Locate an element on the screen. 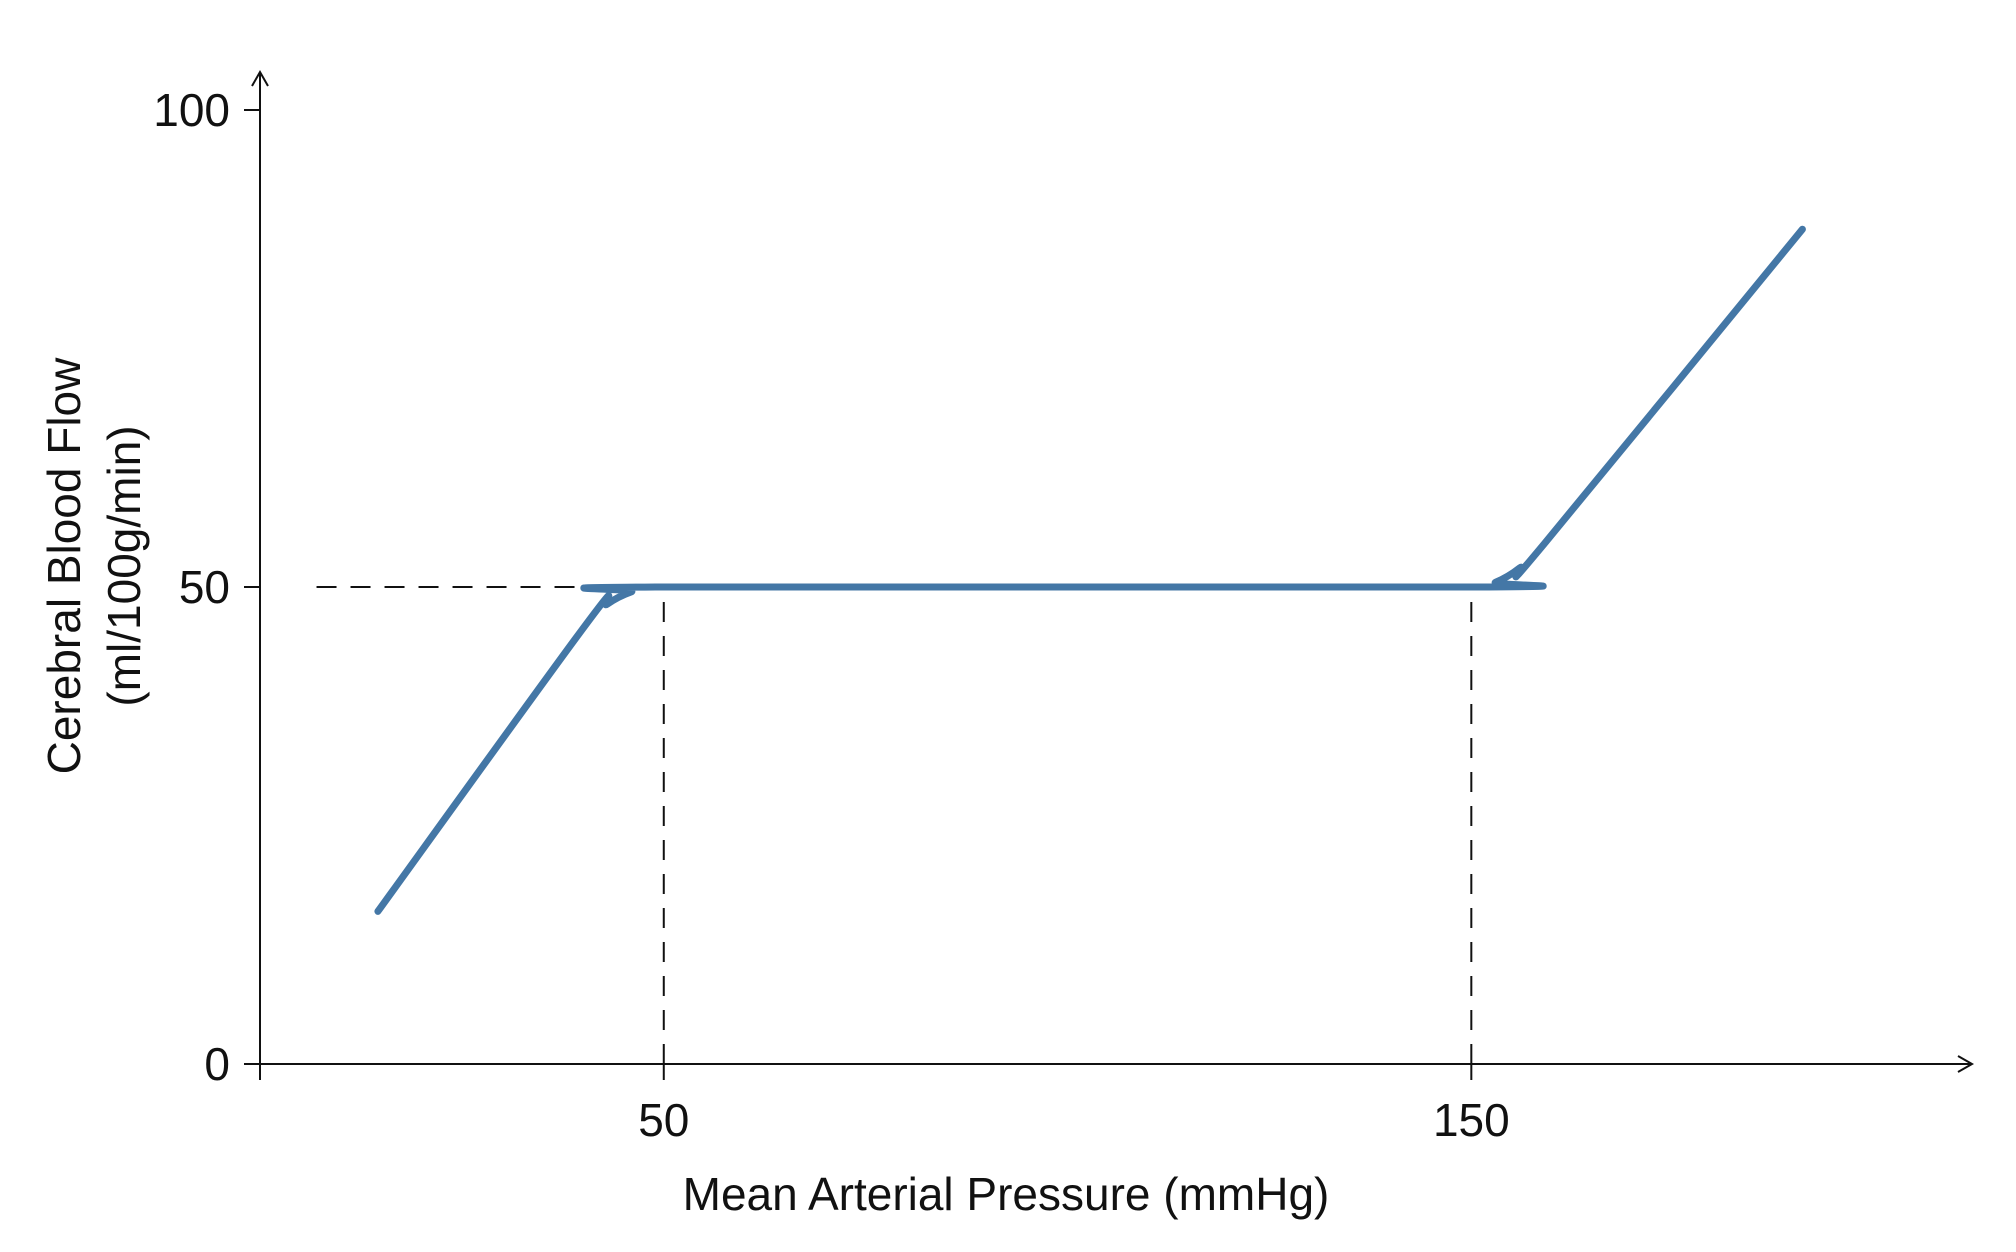  y-tick-label-100: 100 is located at coordinates (191, 110).